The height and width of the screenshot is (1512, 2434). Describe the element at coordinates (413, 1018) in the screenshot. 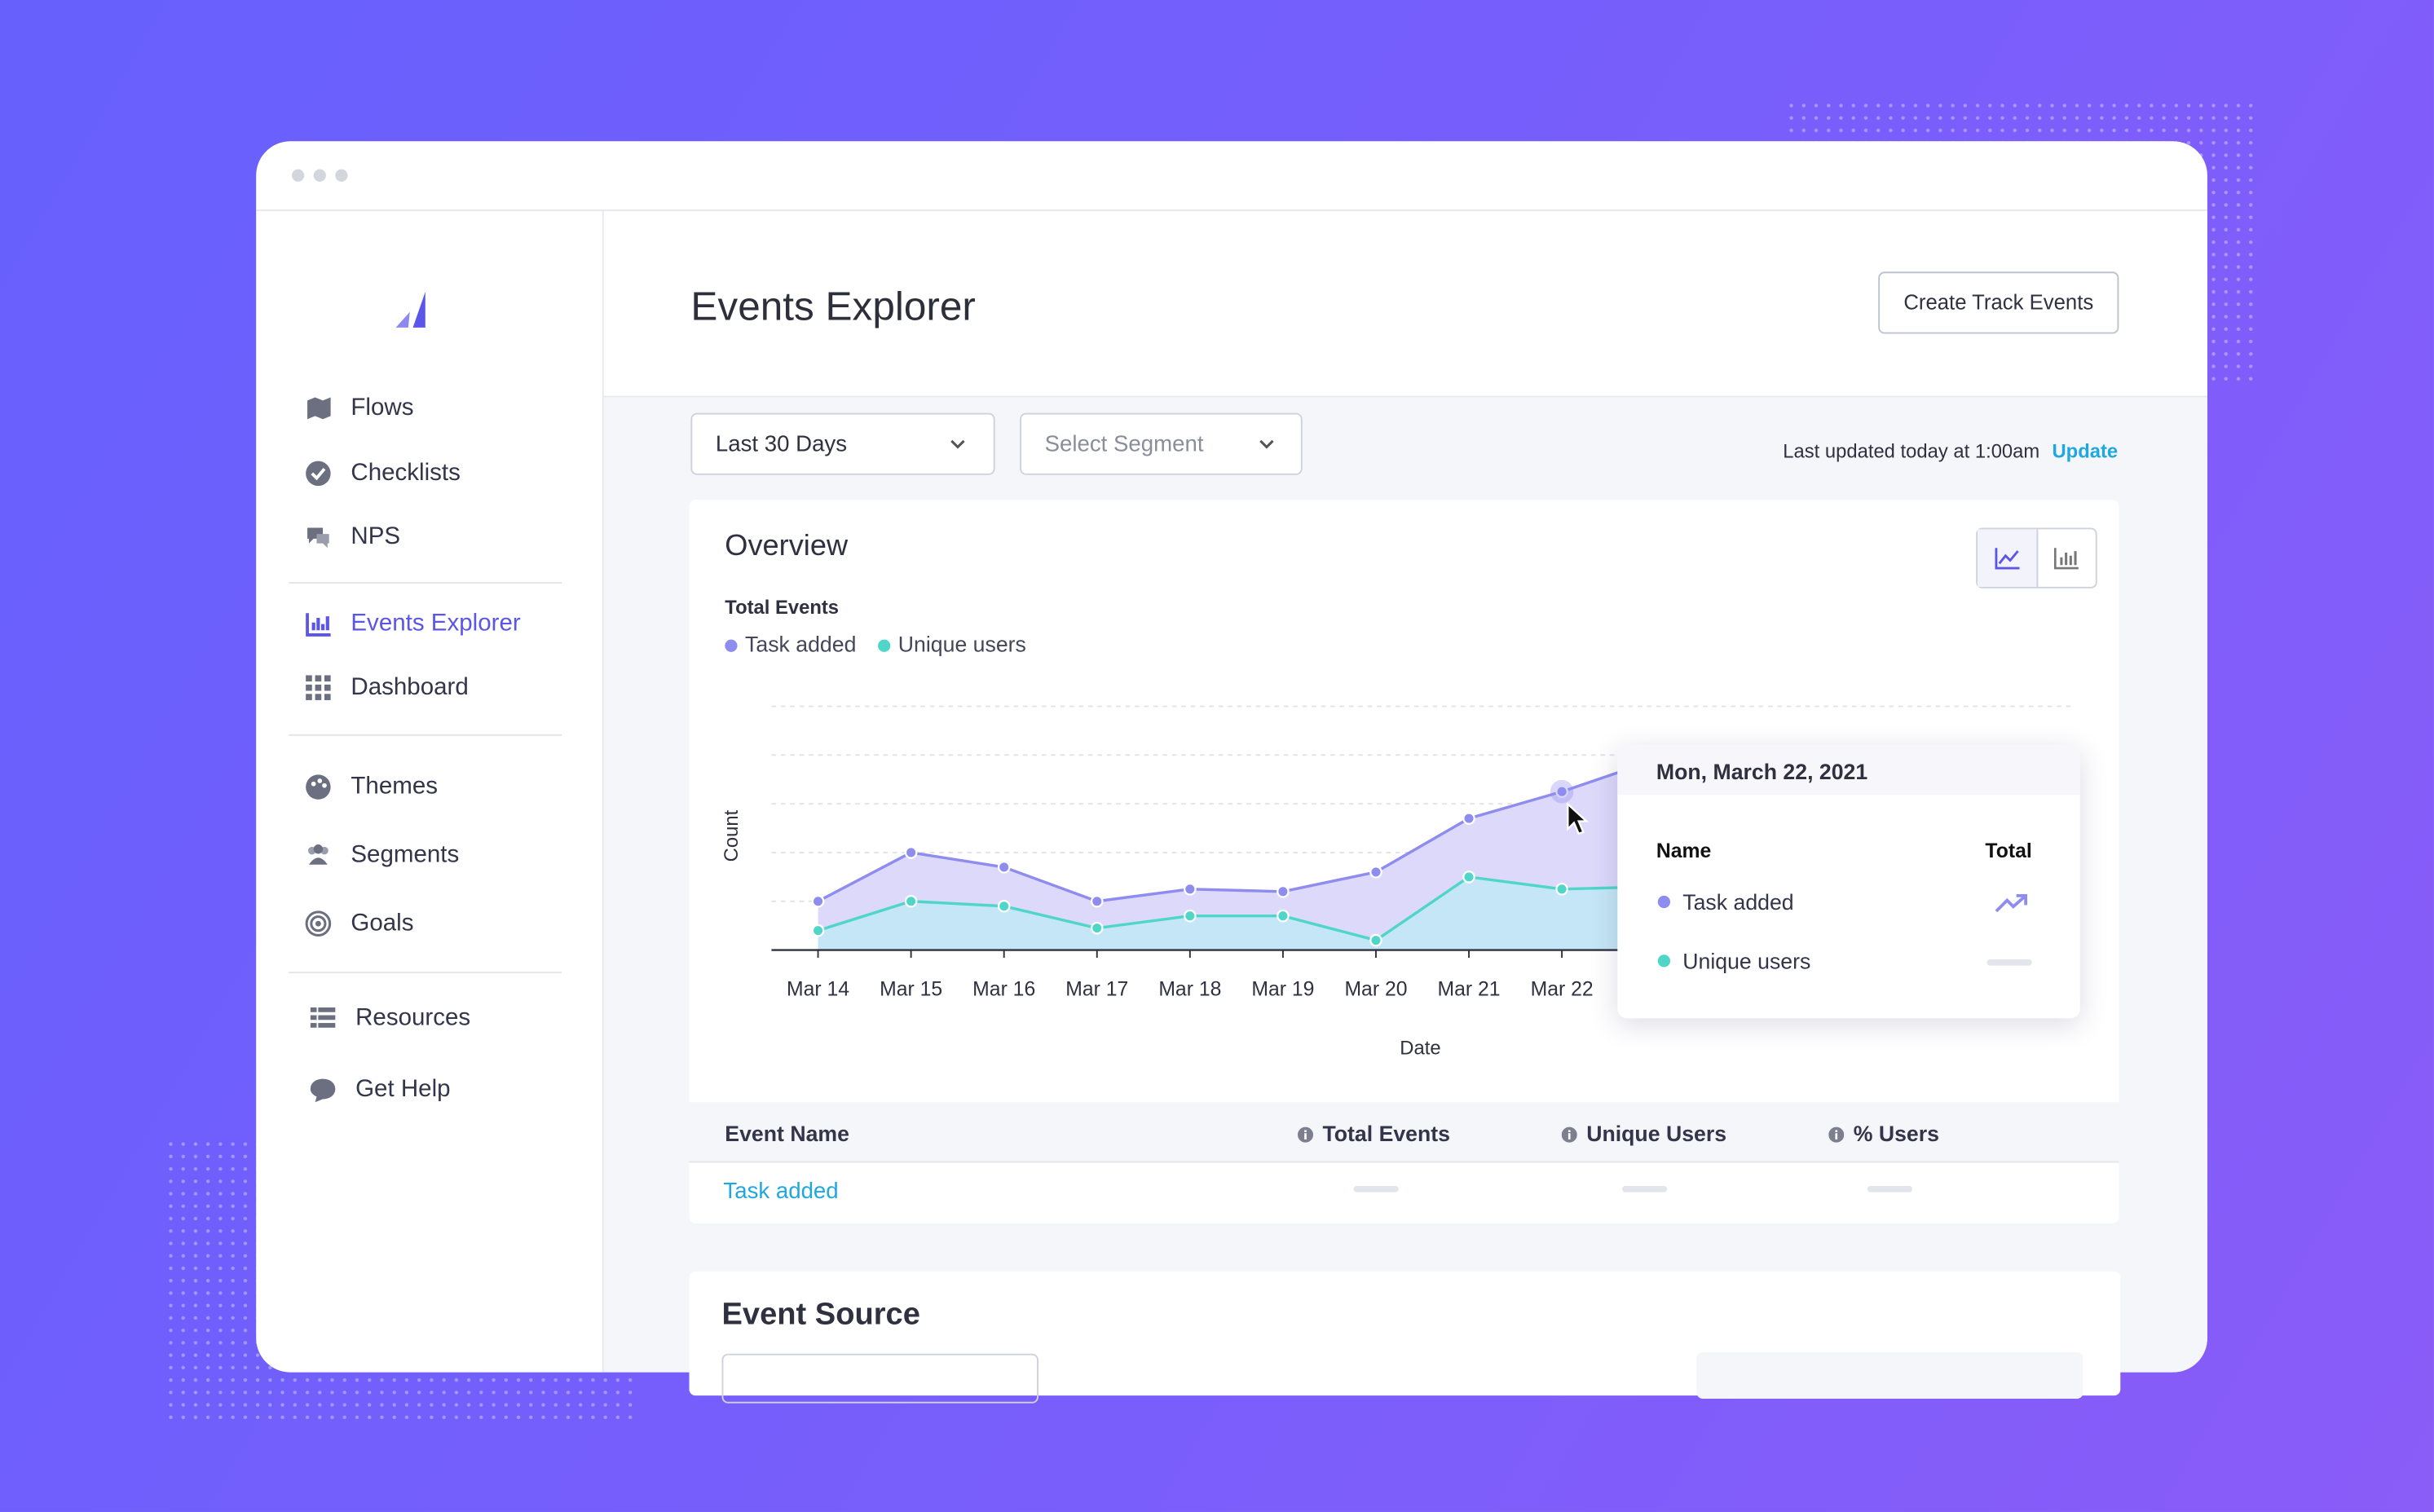

I see `nav-item: Resources` at that location.